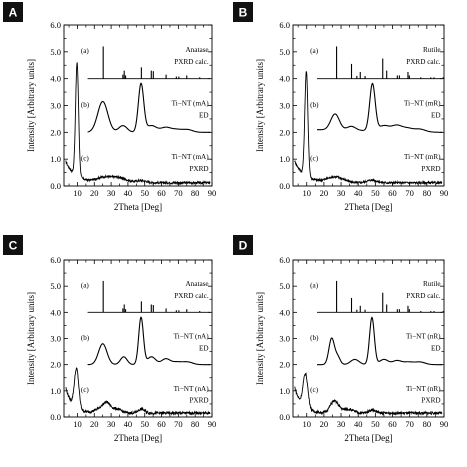  I want to click on panel-letter: D, so click(243, 246).